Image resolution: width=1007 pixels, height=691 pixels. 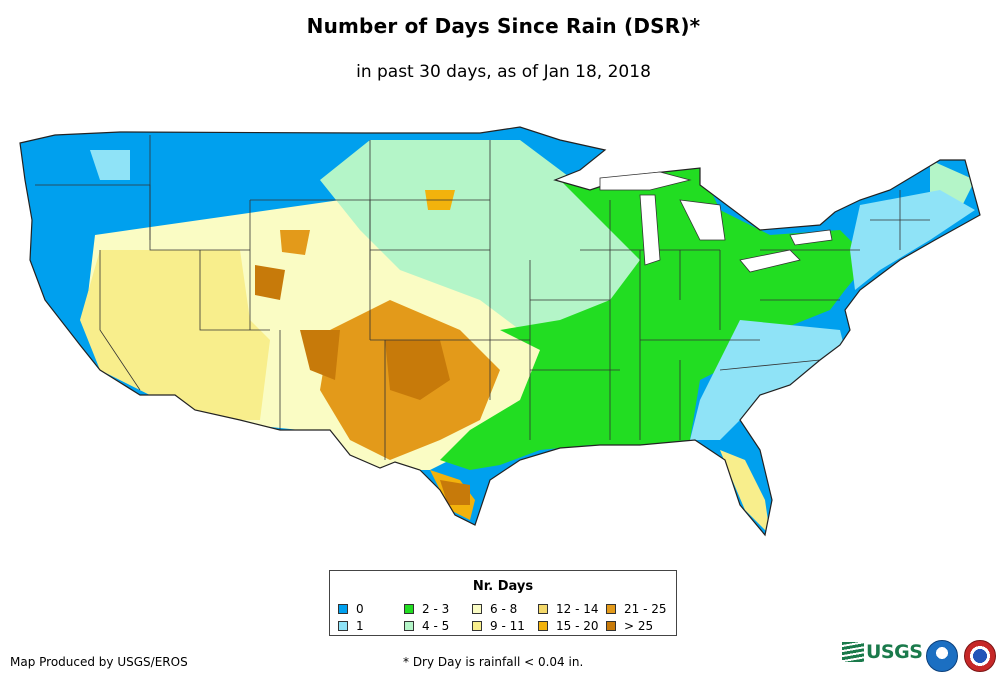 What do you see at coordinates (853, 652) in the screenshot?
I see `usgs-wave-icon` at bounding box center [853, 652].